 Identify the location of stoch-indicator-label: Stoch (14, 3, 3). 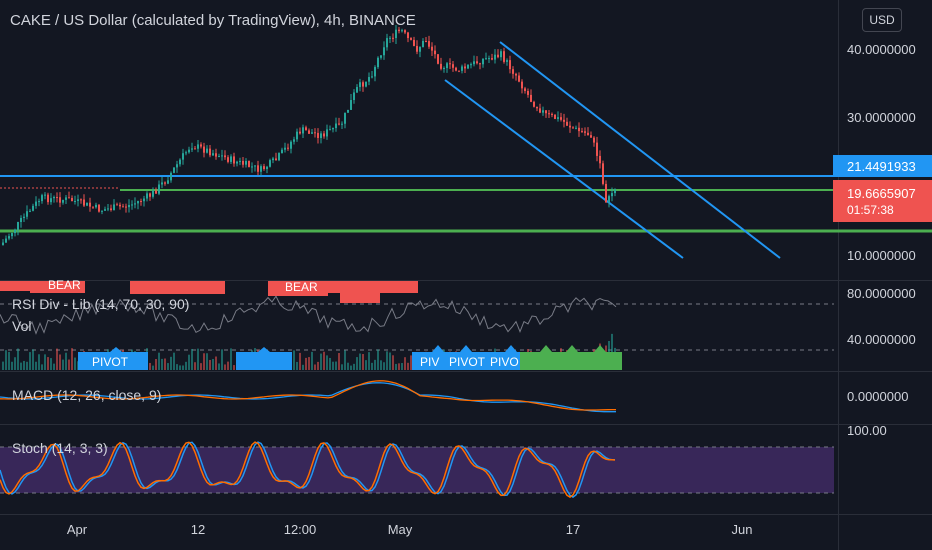
(60, 448).